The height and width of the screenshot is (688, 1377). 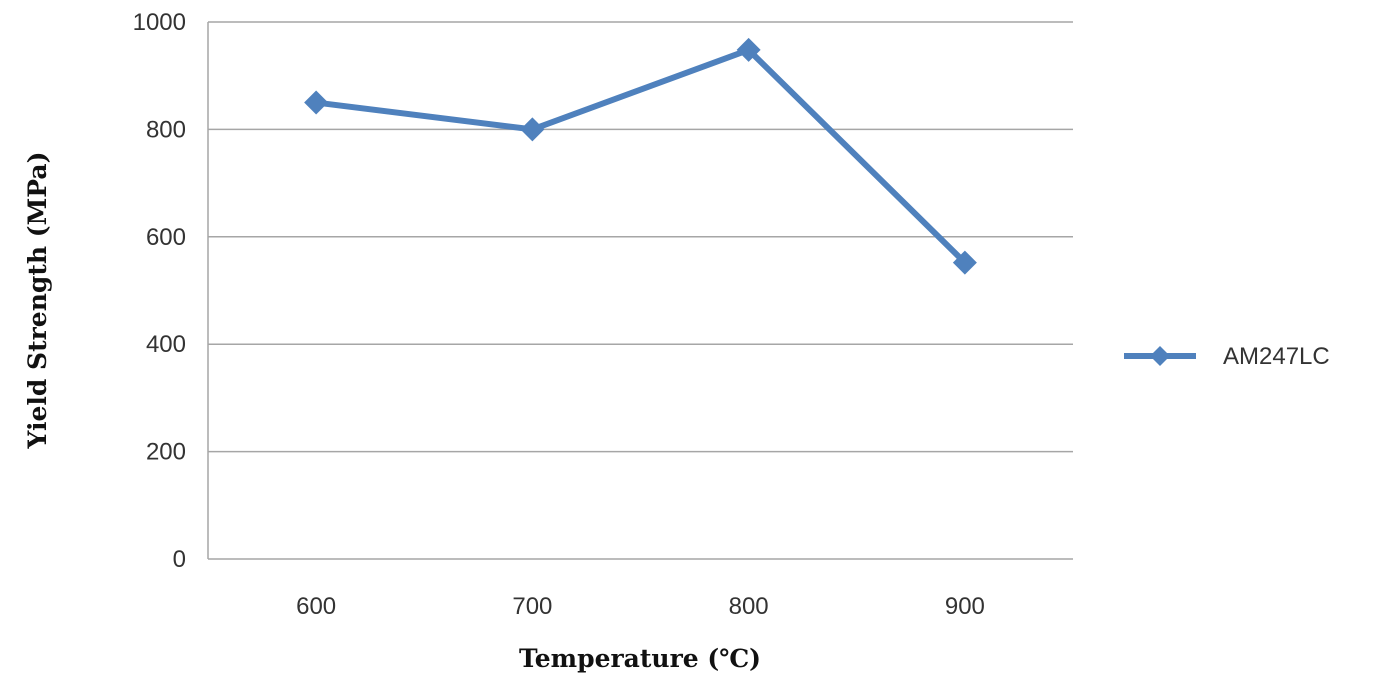 What do you see at coordinates (965, 606) in the screenshot?
I see `x-tick-label: 900` at bounding box center [965, 606].